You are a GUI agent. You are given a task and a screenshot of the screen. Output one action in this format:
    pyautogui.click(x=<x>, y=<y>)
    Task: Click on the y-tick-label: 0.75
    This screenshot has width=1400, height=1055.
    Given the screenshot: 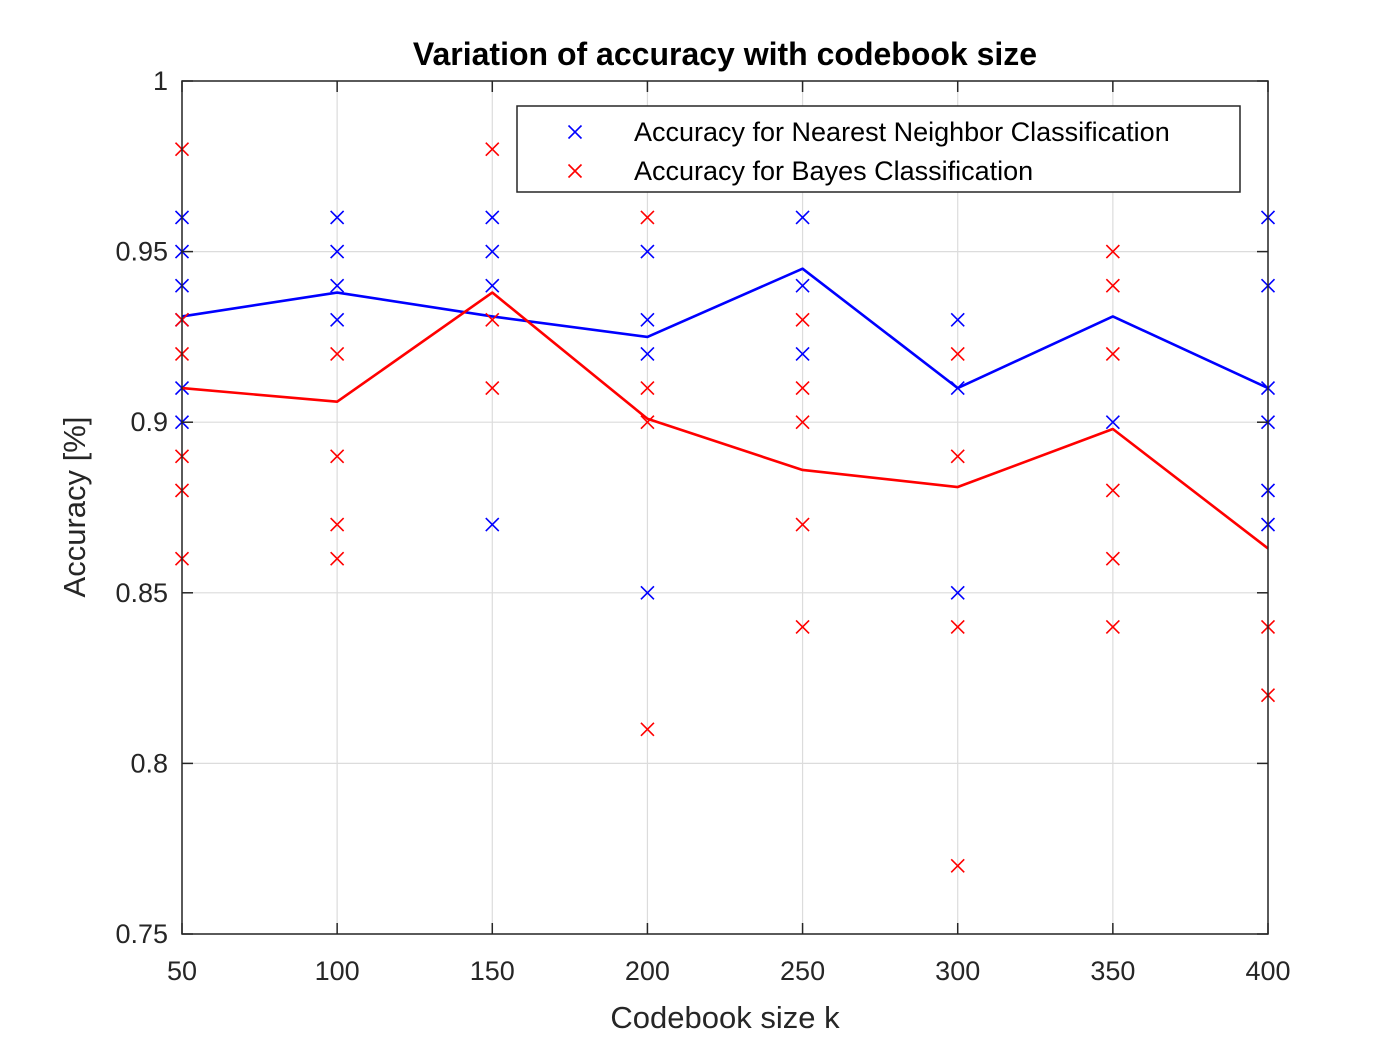 What is the action you would take?
    pyautogui.click(x=141, y=934)
    